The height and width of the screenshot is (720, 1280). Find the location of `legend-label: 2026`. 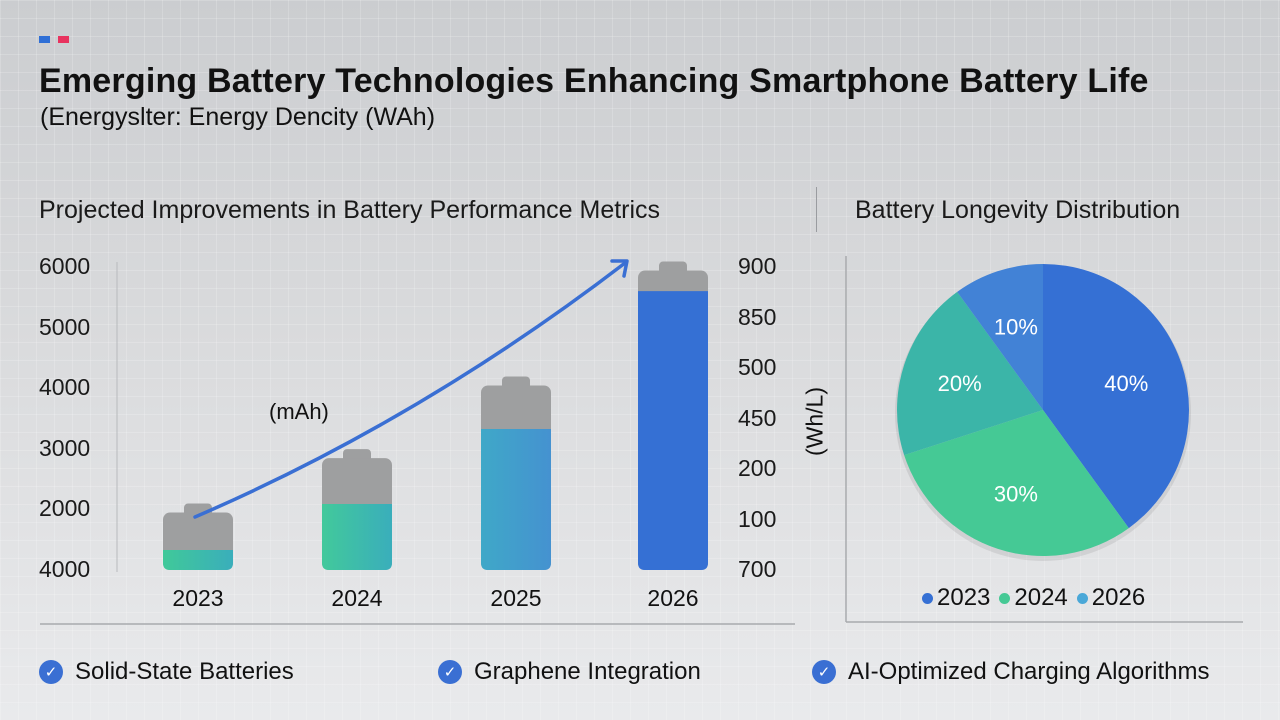

legend-label: 2026 is located at coordinates (1118, 597).